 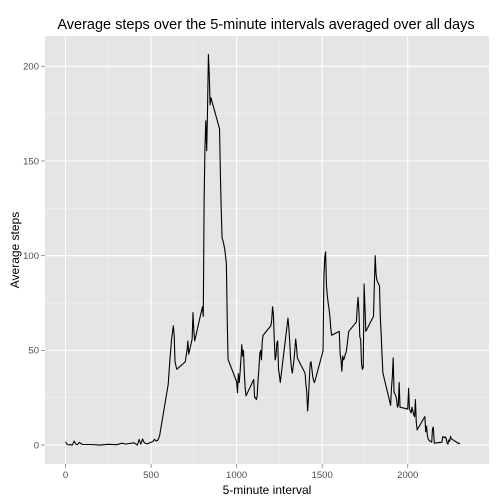 What do you see at coordinates (31, 256) in the screenshot?
I see `y-tick-label: 100` at bounding box center [31, 256].